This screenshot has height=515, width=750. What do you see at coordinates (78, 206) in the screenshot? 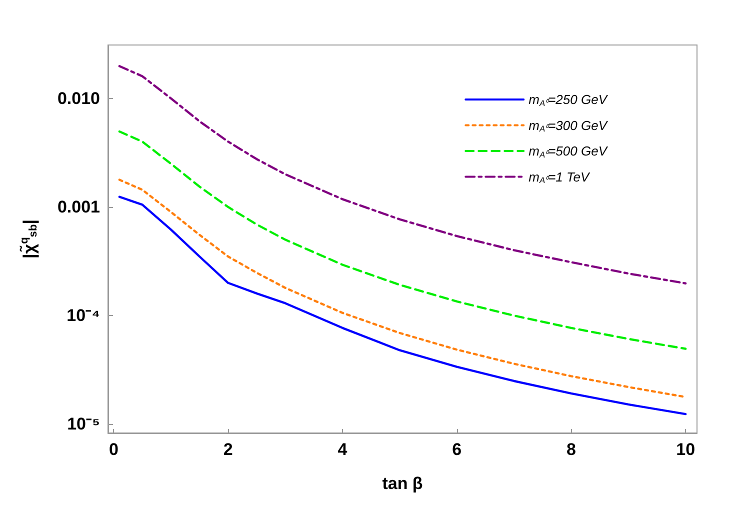
I see `y-tick-label: 0.001` at bounding box center [78, 206].